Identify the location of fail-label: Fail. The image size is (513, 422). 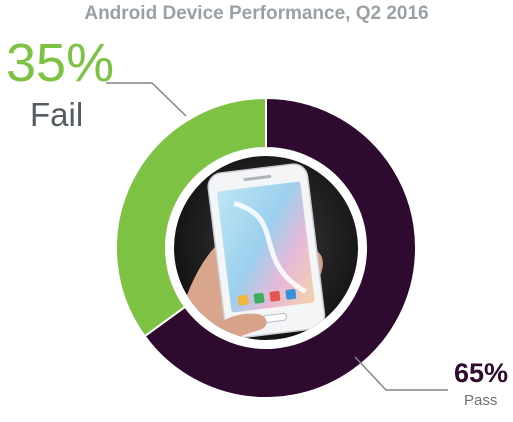
(57, 114).